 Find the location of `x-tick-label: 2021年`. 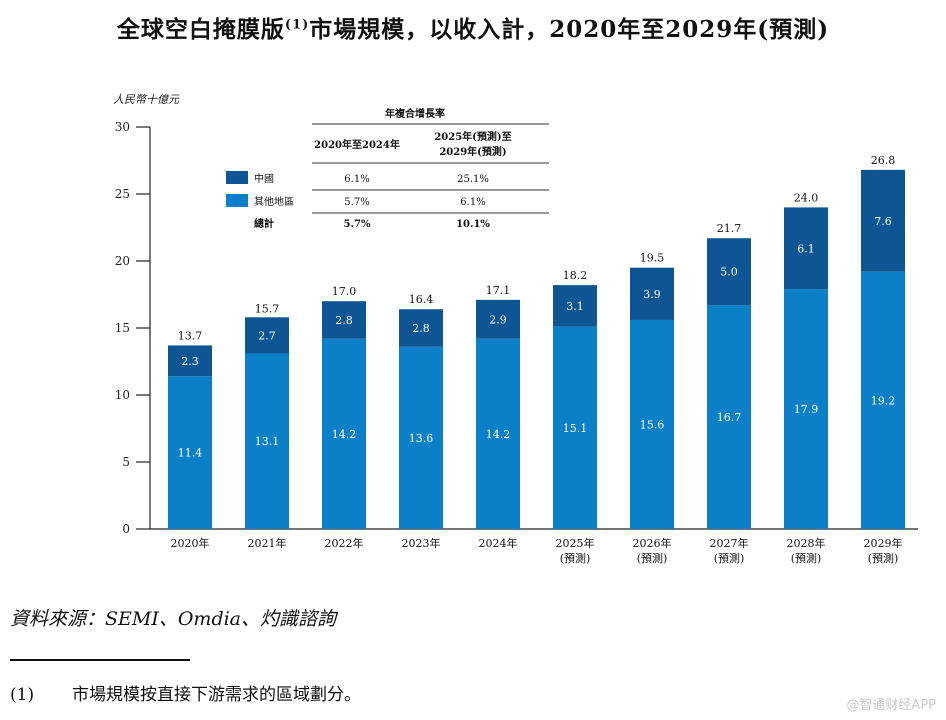

x-tick-label: 2021年 is located at coordinates (267, 543).